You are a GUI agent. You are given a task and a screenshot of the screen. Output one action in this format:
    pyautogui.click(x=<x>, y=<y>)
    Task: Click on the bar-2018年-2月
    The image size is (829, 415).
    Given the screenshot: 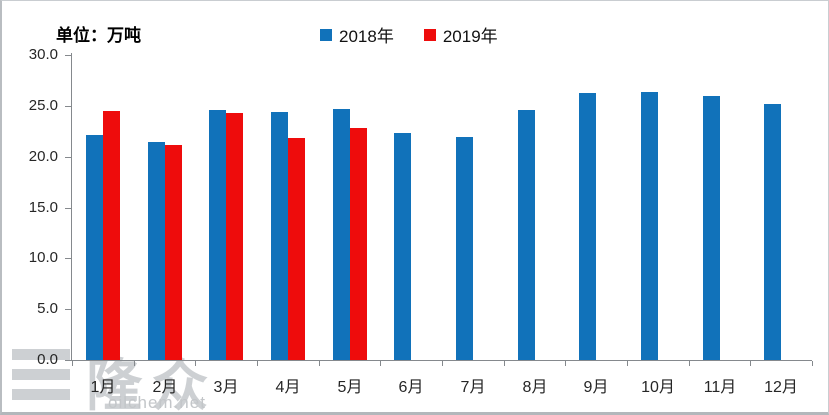 What is the action you would take?
    pyautogui.click(x=156, y=251)
    